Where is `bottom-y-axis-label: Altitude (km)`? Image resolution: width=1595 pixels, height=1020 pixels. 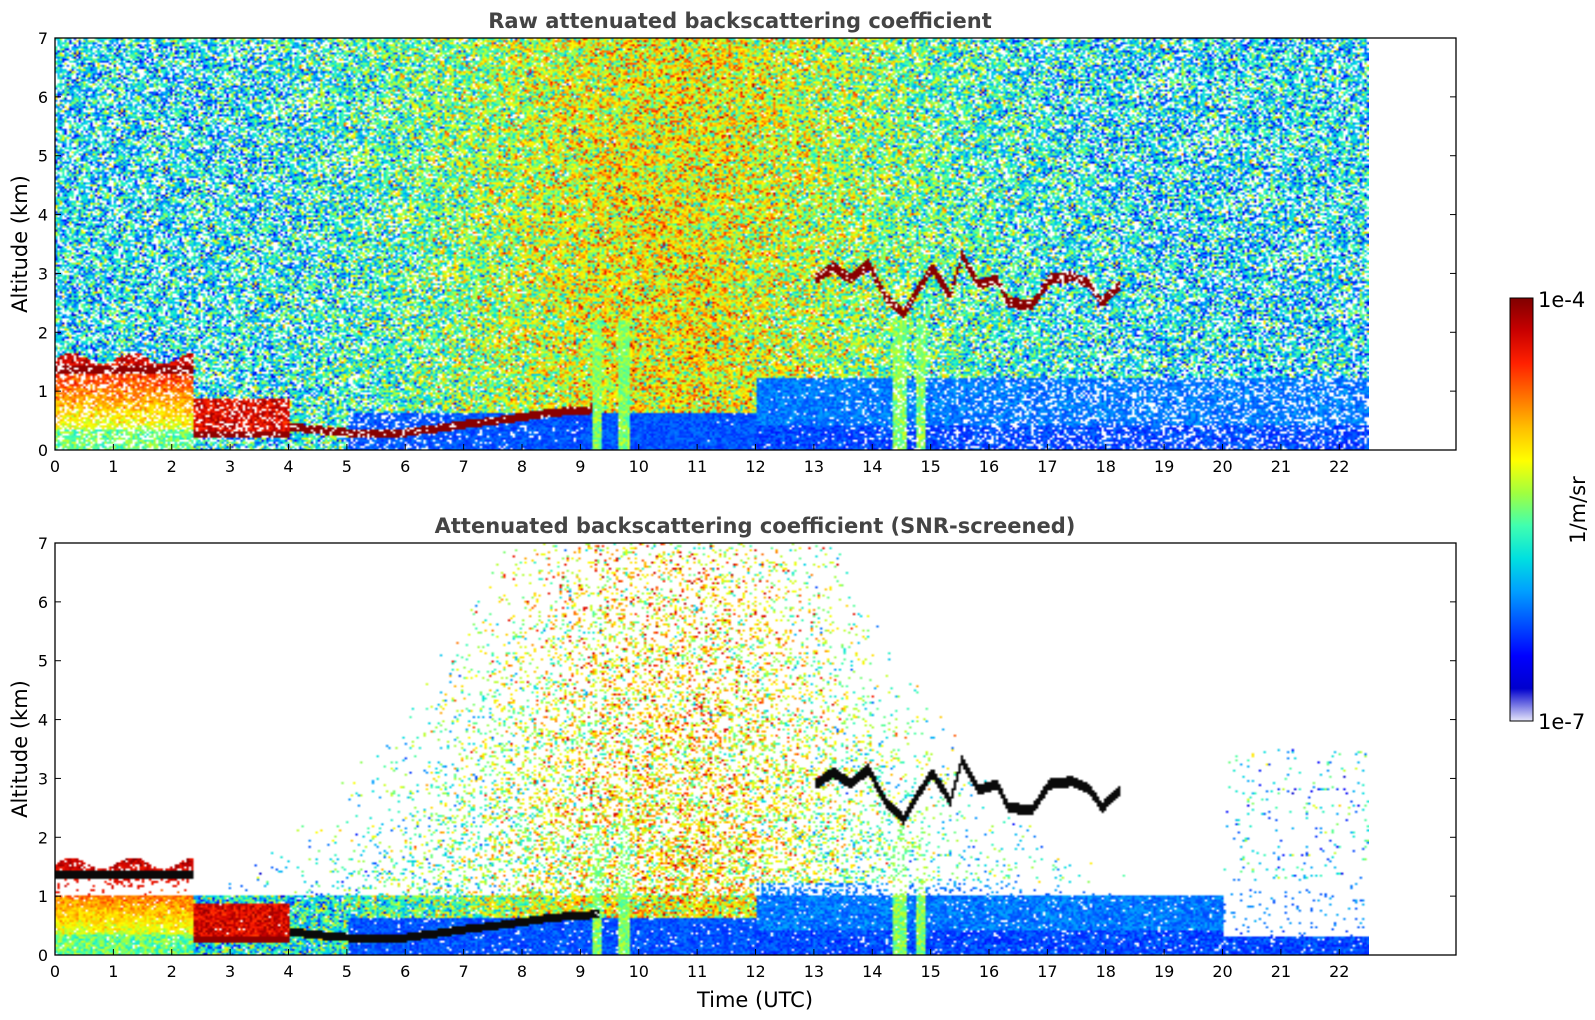 bottom-y-axis-label: Altitude (km) is located at coordinates (20, 749).